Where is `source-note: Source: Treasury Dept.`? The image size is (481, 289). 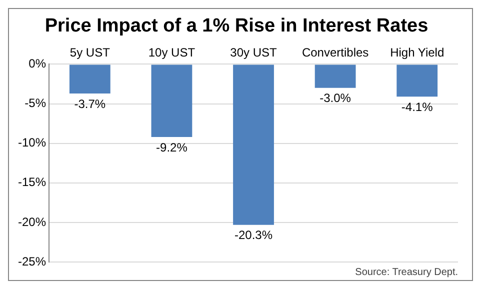 source-note: Source: Treasury Dept. is located at coordinates (406, 272).